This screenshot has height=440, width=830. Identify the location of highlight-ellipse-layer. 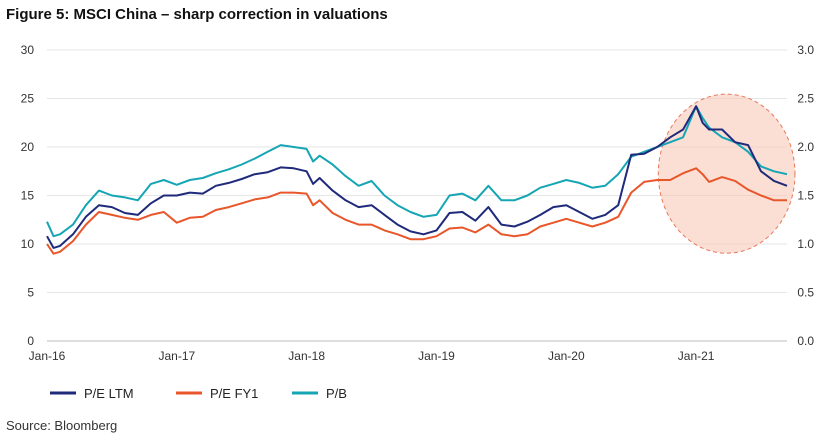
(726, 173).